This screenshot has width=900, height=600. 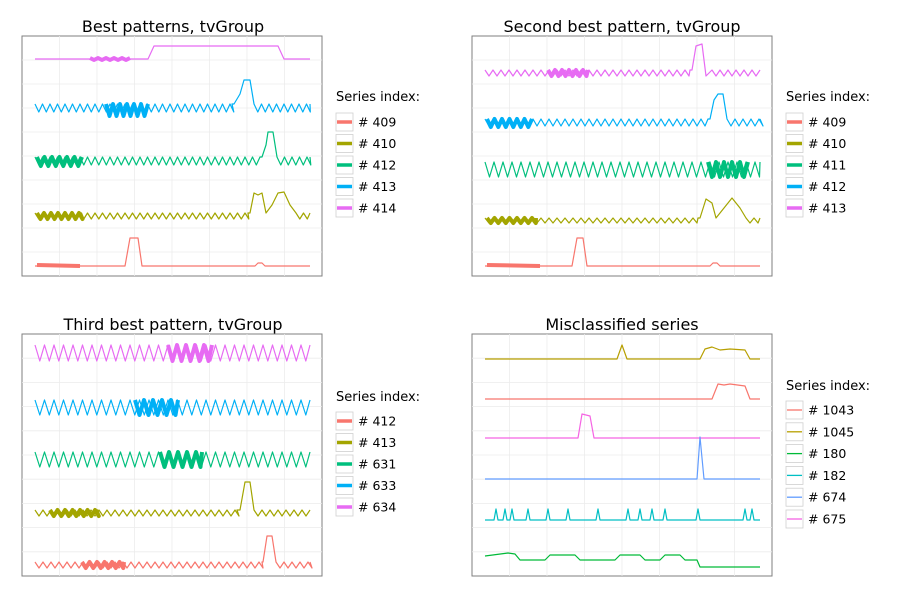 I want to click on legend-label: # 180, so click(x=827, y=453).